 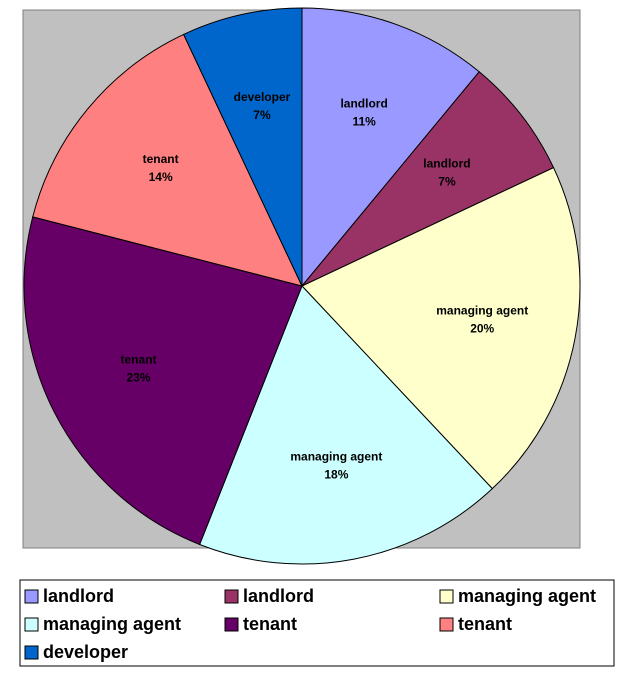 I want to click on slice-label-name: developer, so click(x=262, y=97).